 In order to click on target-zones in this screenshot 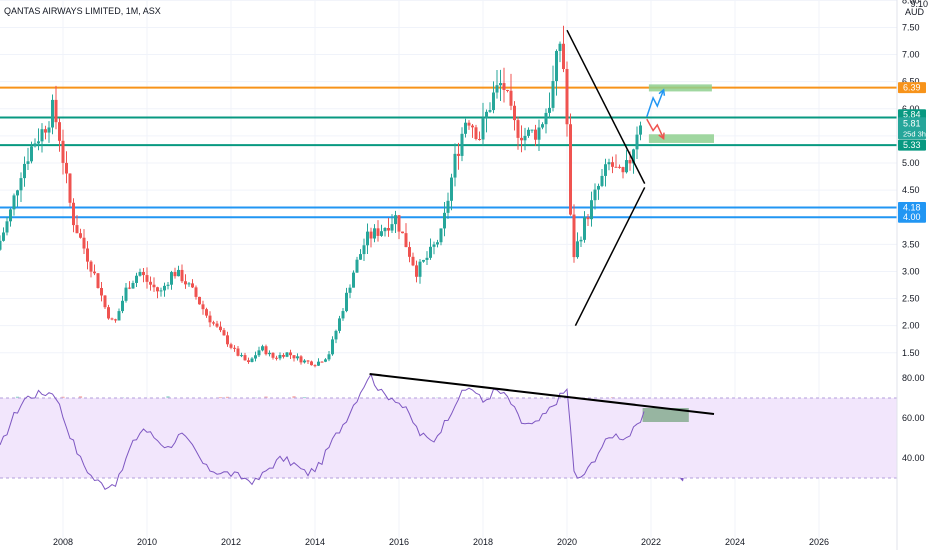, I will do `click(681, 113)`.